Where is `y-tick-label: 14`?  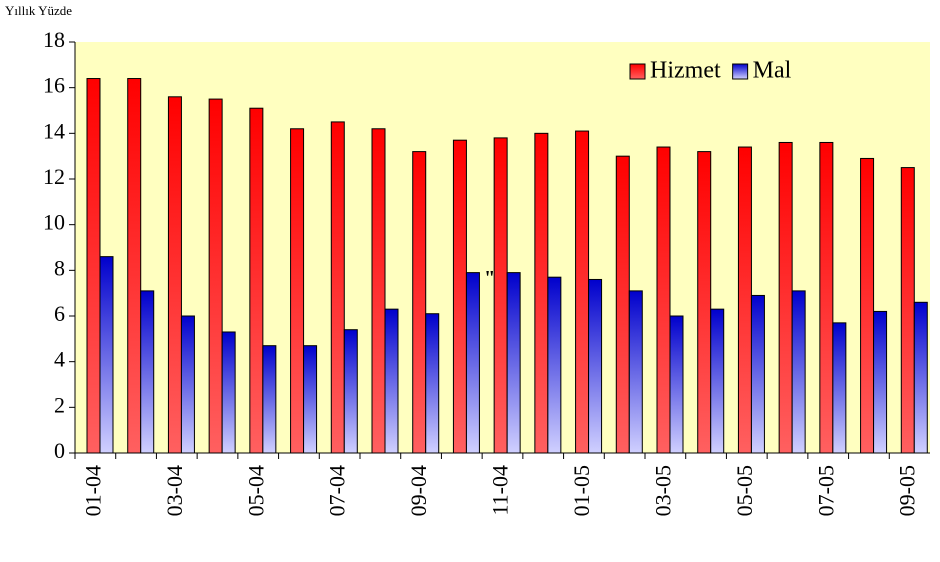 y-tick-label: 14 is located at coordinates (54, 130).